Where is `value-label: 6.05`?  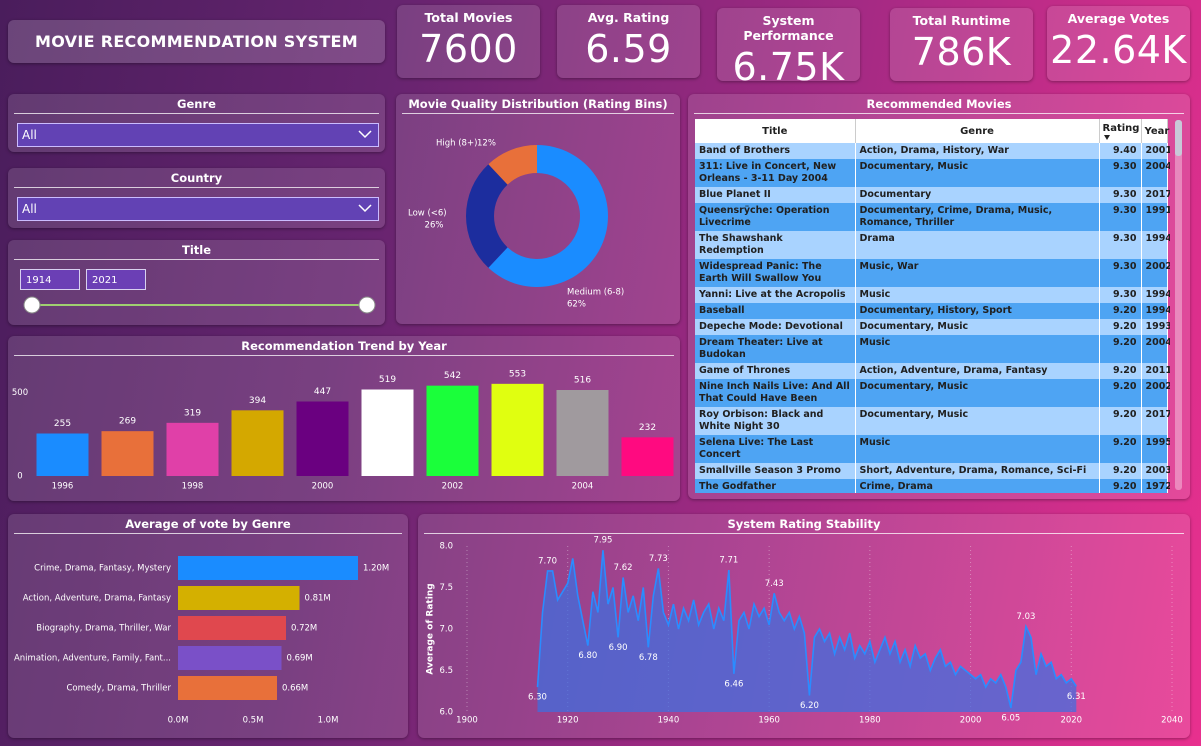
value-label: 6.05 is located at coordinates (1010, 718).